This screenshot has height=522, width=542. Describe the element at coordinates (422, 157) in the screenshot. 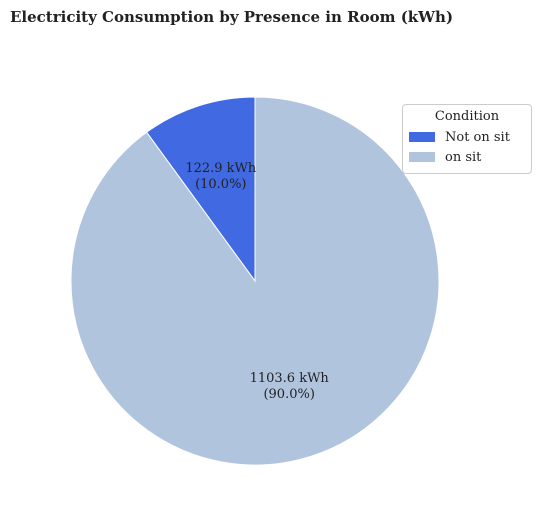

I see `legend-swatch-on-sit` at that location.